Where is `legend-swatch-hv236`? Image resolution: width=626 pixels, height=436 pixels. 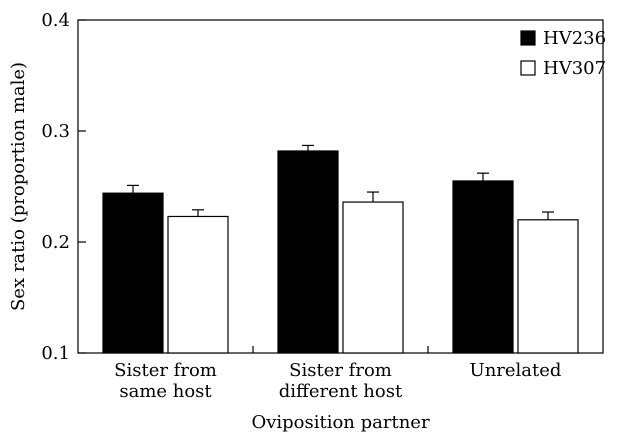 legend-swatch-hv236 is located at coordinates (528, 38).